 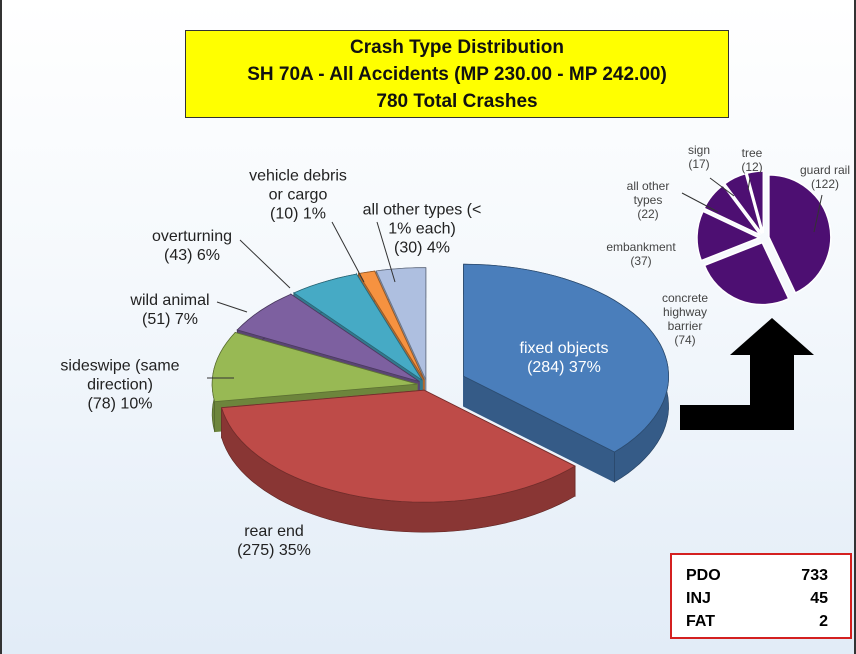 I want to click on data-label: all other types (22), so click(x=648, y=200).